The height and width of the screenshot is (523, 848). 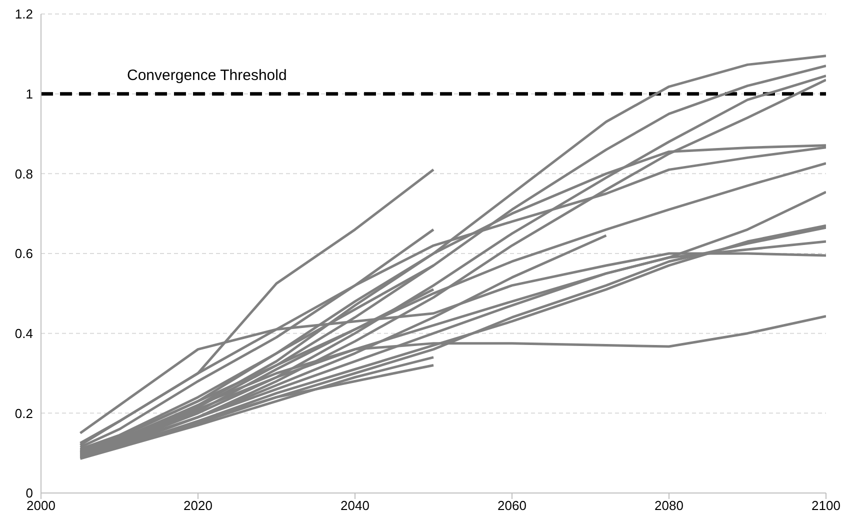 I want to click on y-tick-label: 0, so click(x=29, y=493).